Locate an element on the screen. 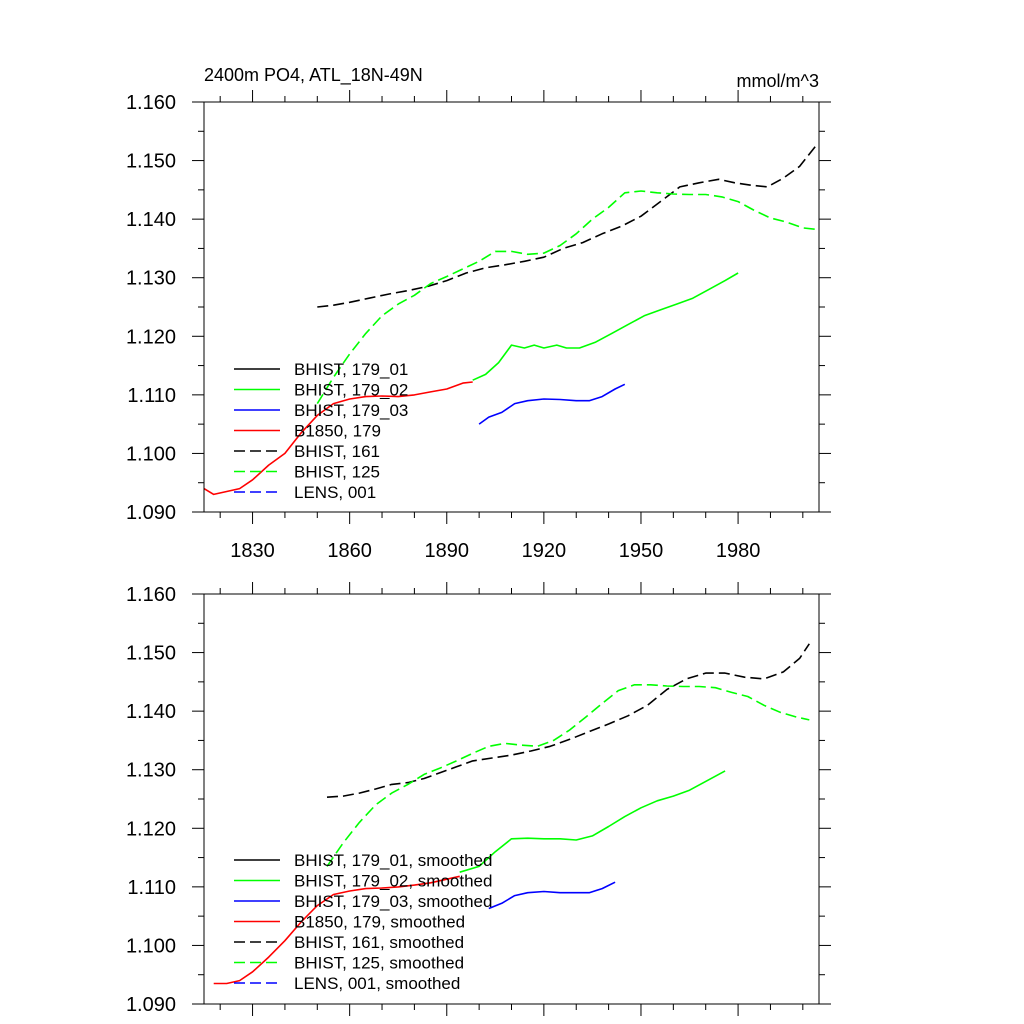 This screenshot has height=1024, width=1024. legend-label: LENS, 001, smoothed is located at coordinates (377, 983).